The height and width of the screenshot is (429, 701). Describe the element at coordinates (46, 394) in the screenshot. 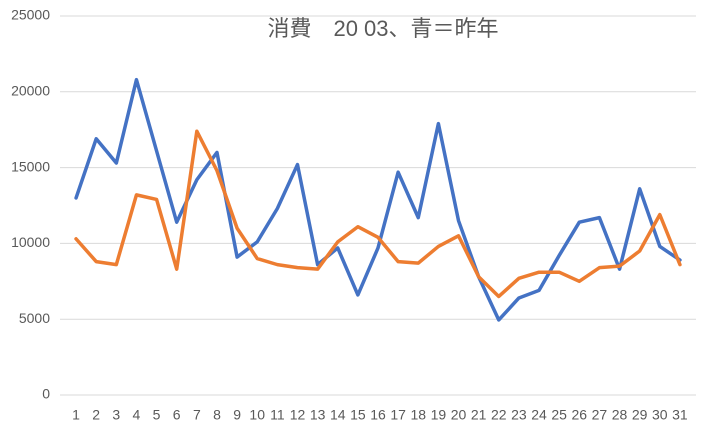

I see `y-tick-label: 0` at that location.